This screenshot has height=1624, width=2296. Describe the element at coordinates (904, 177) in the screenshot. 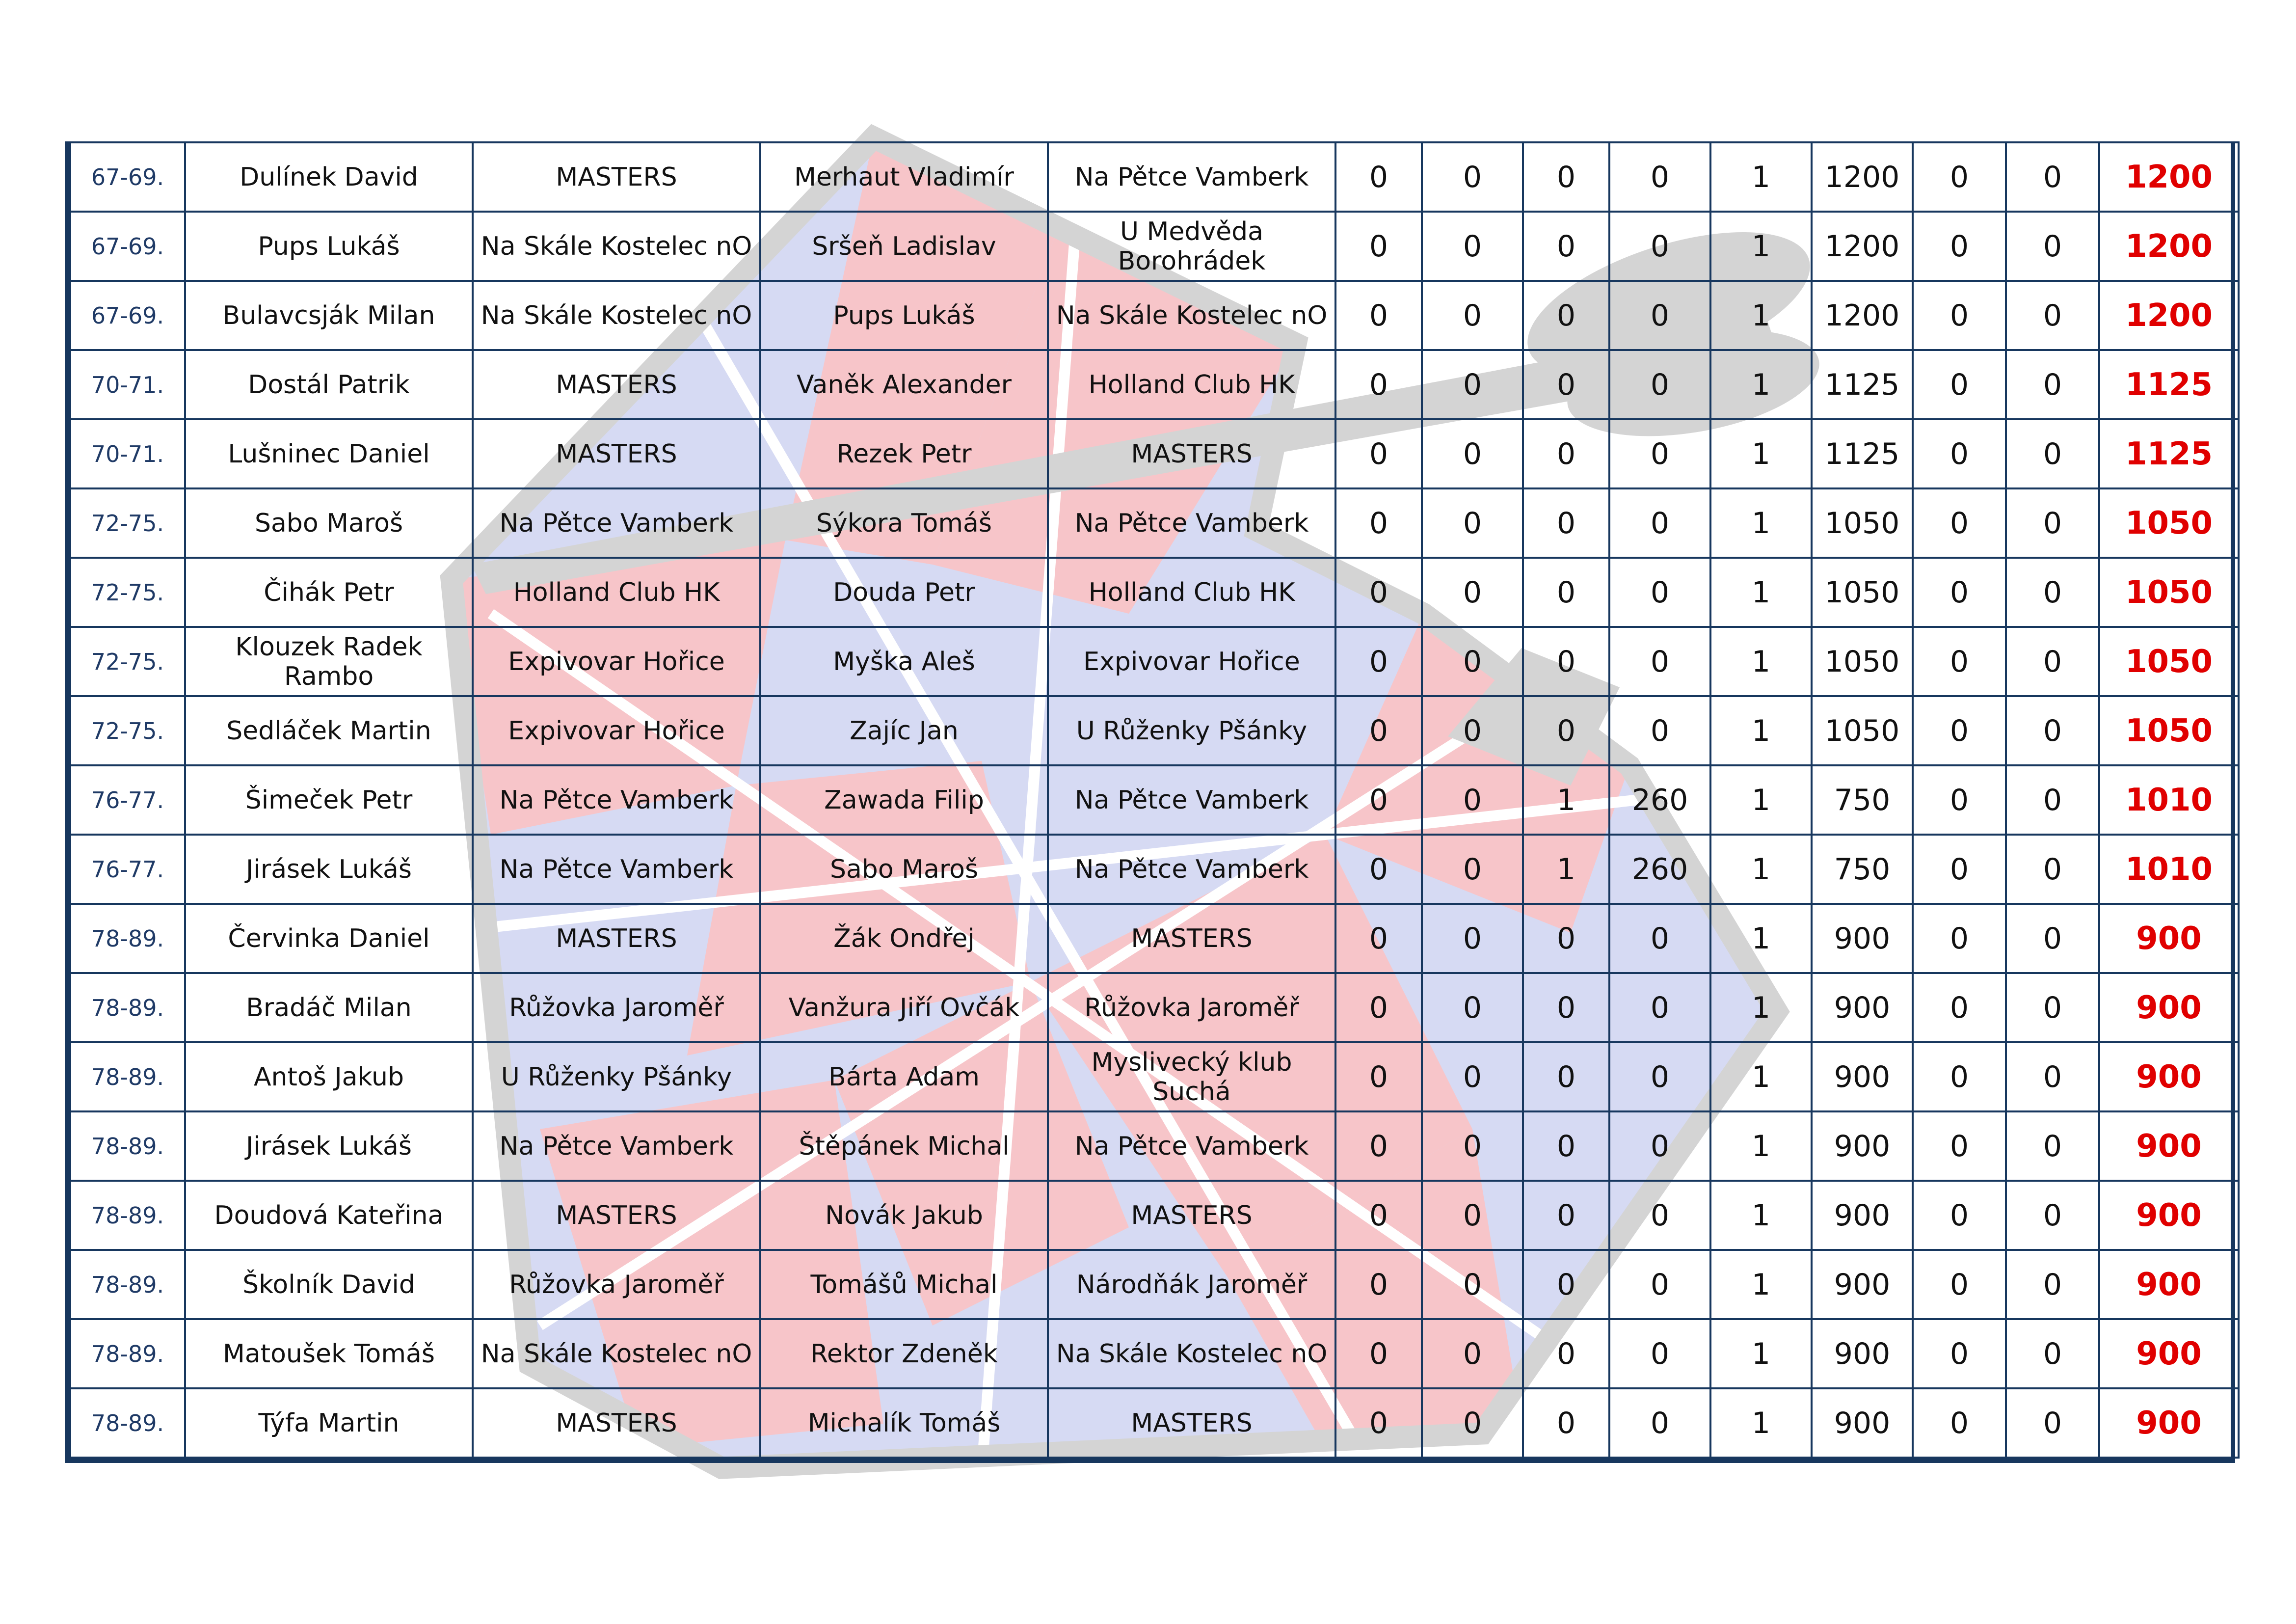

I see `opponent-name-cell: Merhaut Vladimír` at that location.